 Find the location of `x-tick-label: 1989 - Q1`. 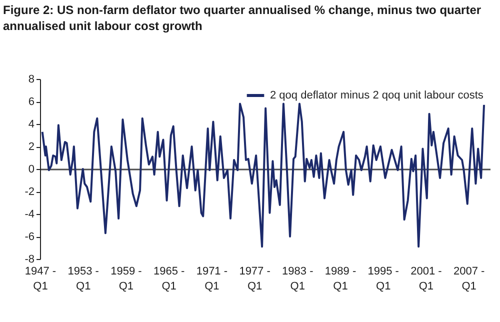

x-tick-label: 1989 - Q1 is located at coordinates (340, 279).